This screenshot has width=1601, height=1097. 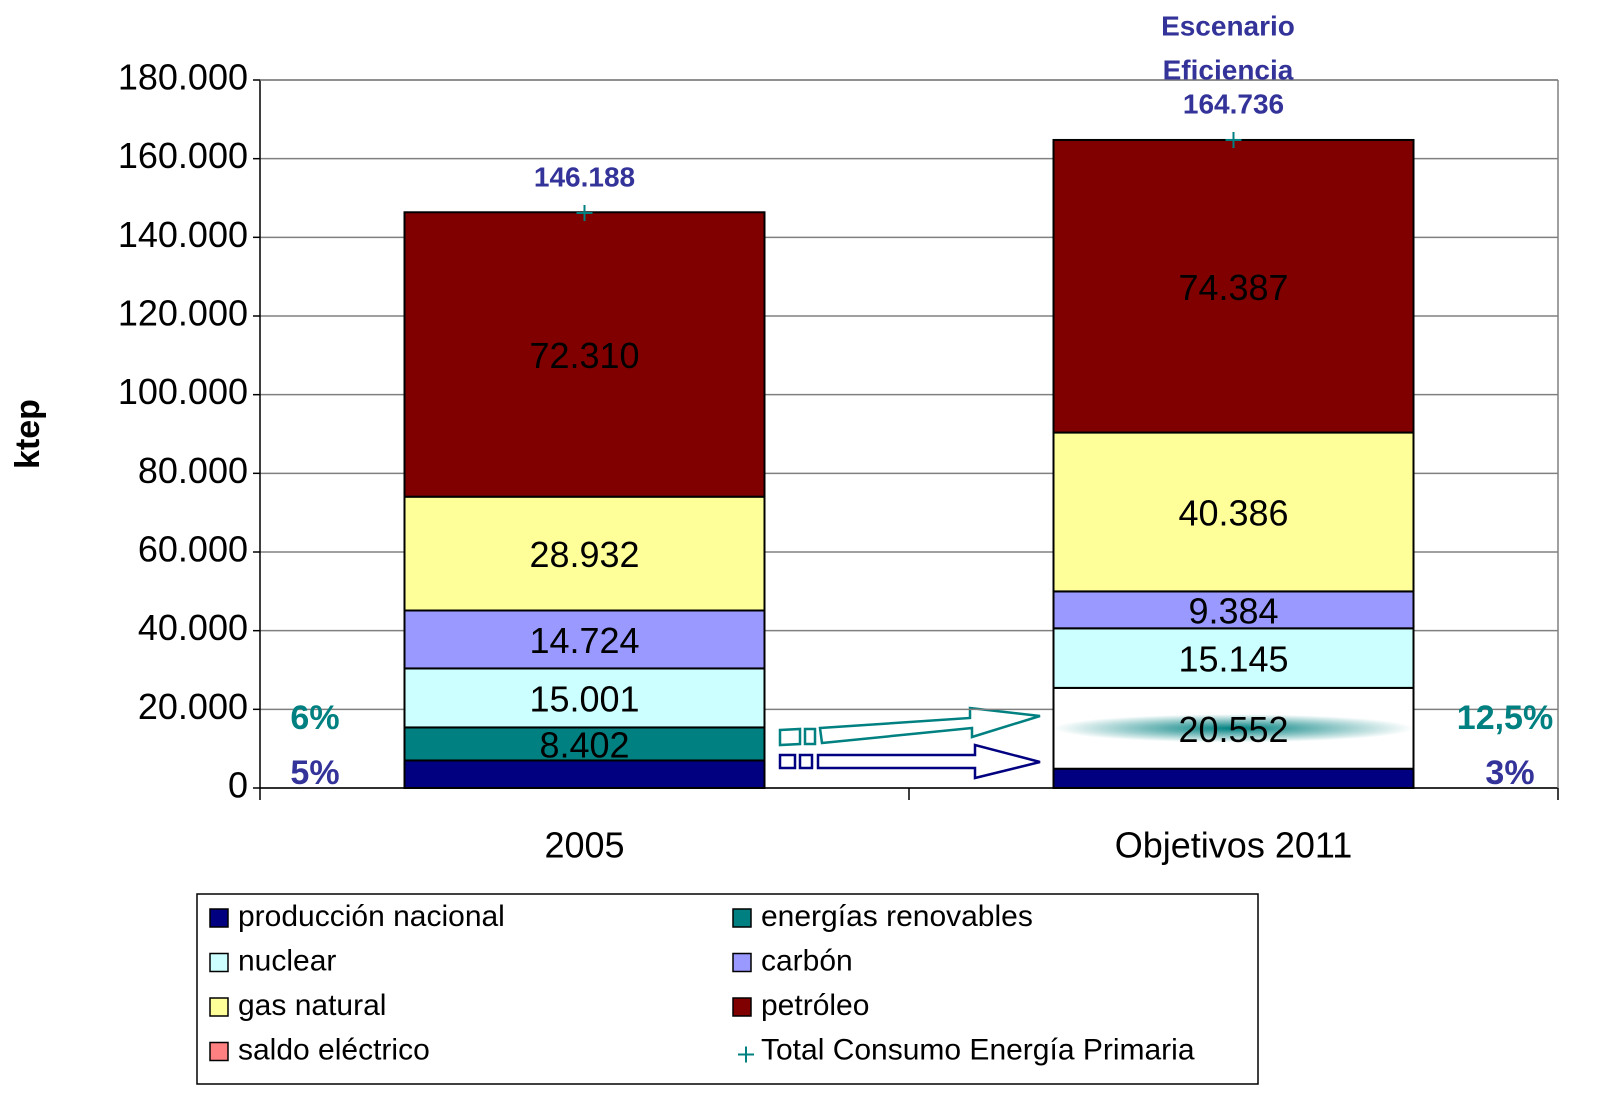 I want to click on data-label: 8.402, so click(x=584, y=744).